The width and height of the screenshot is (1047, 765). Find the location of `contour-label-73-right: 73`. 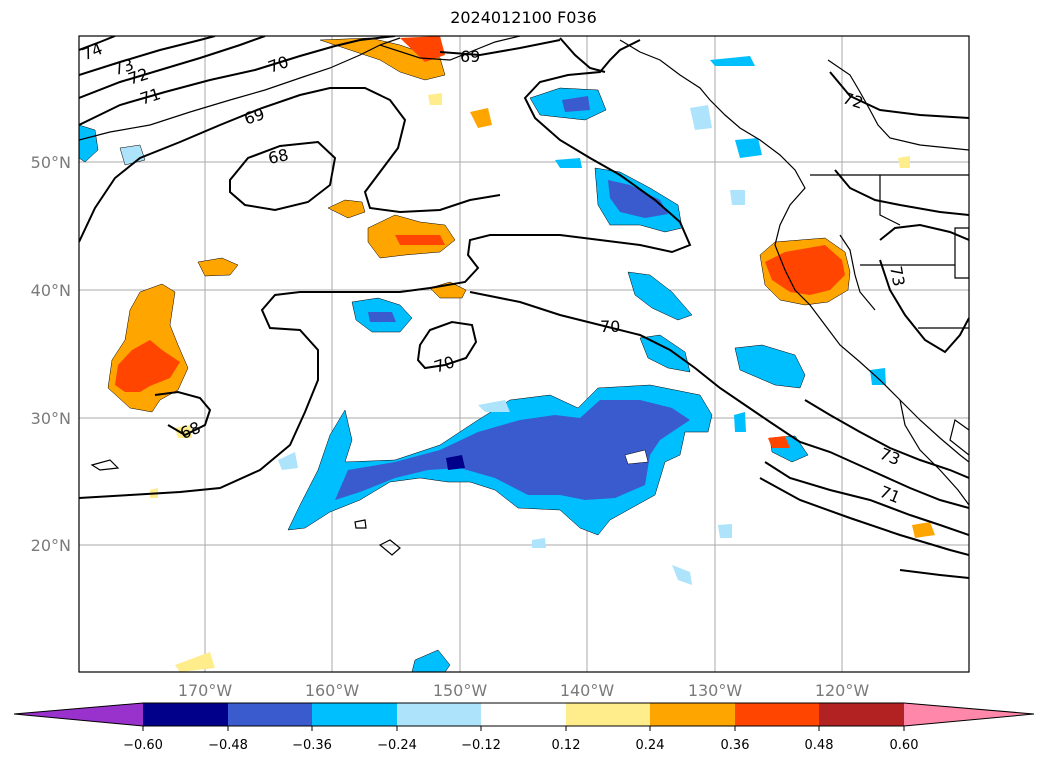

contour-label-73-right: 73 is located at coordinates (897, 276).